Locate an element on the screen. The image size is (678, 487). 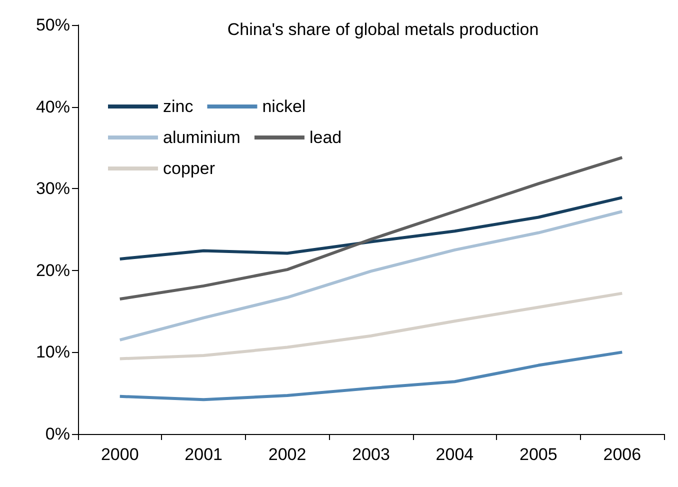
x-tick-label: 2006 is located at coordinates (622, 454).